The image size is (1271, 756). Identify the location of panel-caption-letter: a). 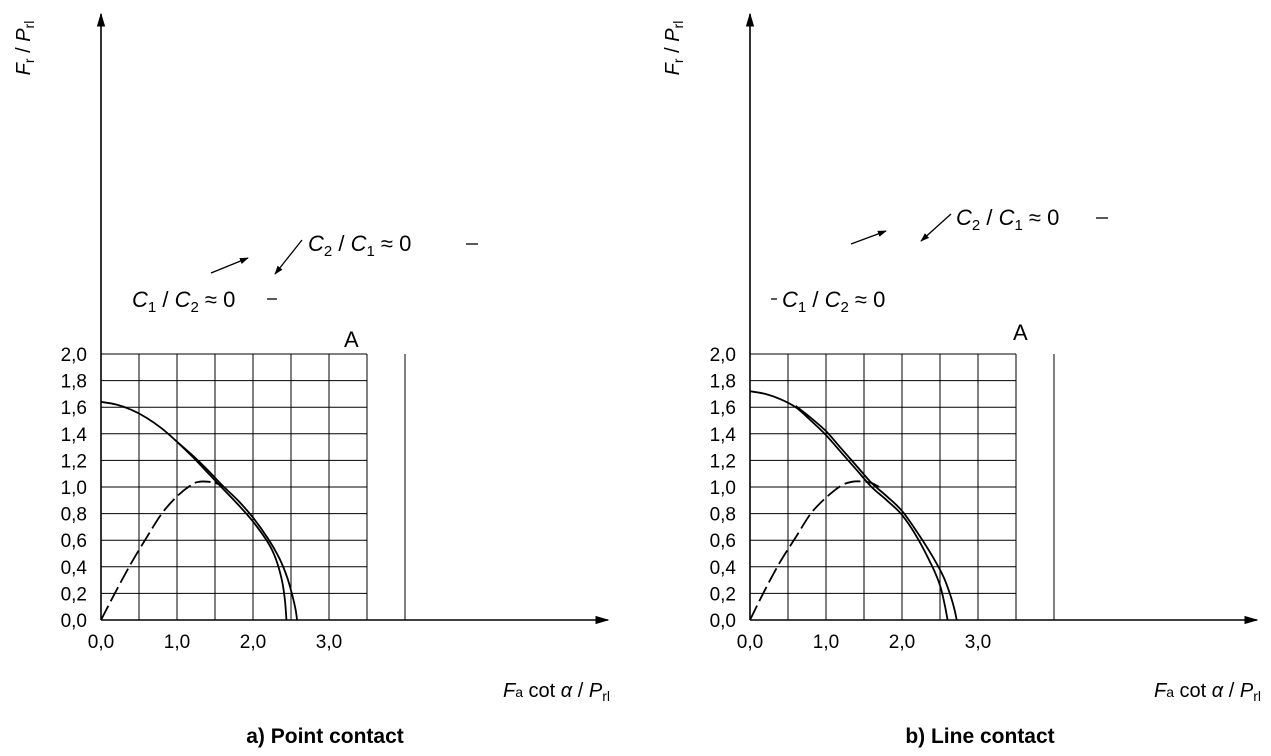
(255, 736).